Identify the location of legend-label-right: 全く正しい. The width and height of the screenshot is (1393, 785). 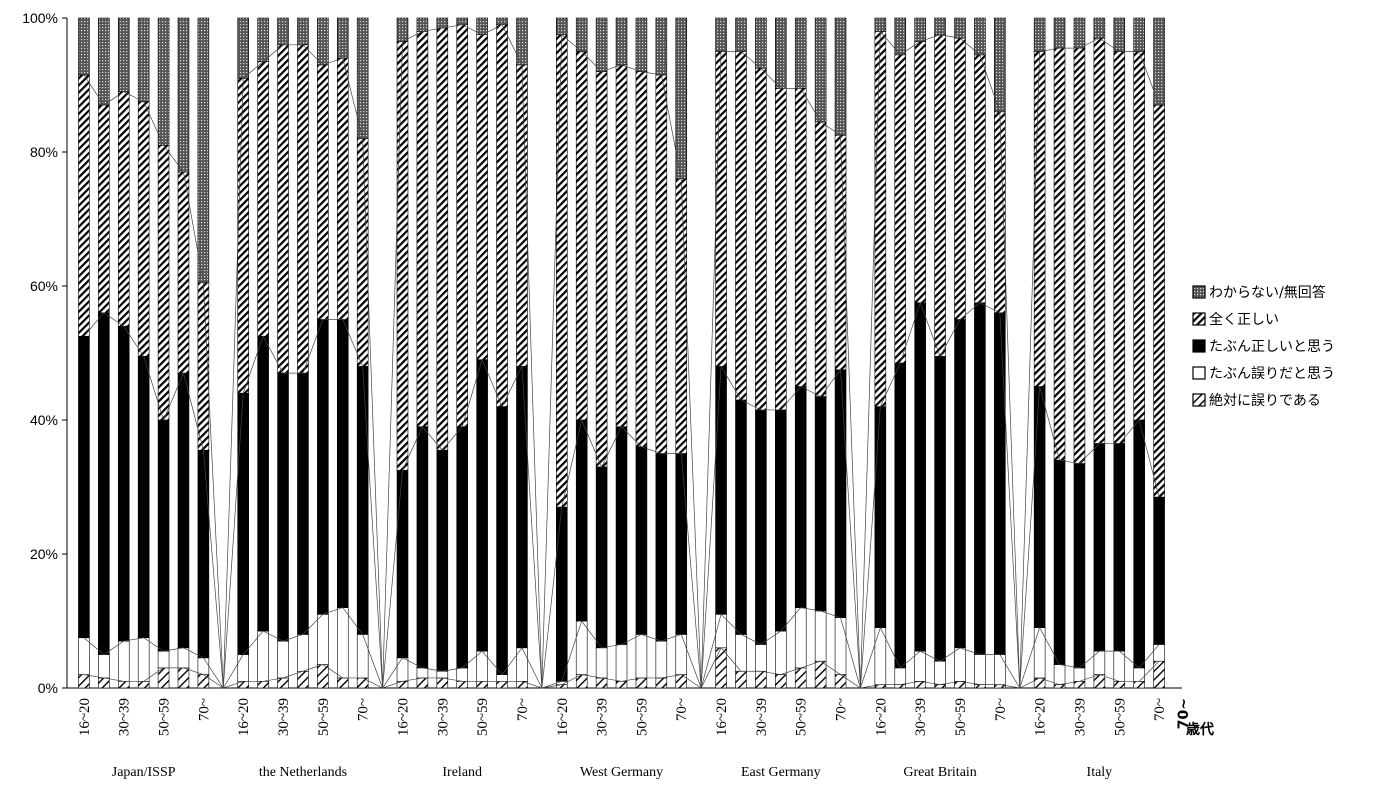
(1244, 319).